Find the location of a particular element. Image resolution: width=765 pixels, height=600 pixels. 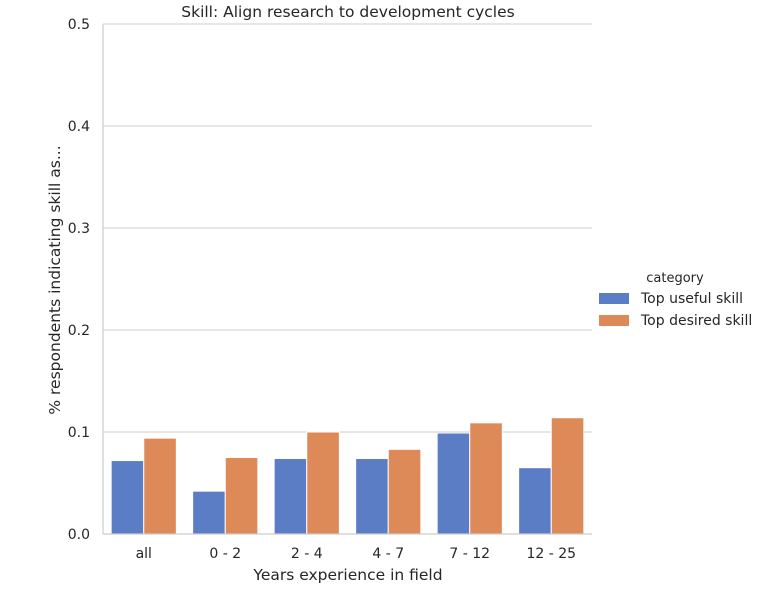

legend-label-0: Top useful skill is located at coordinates (691, 299).